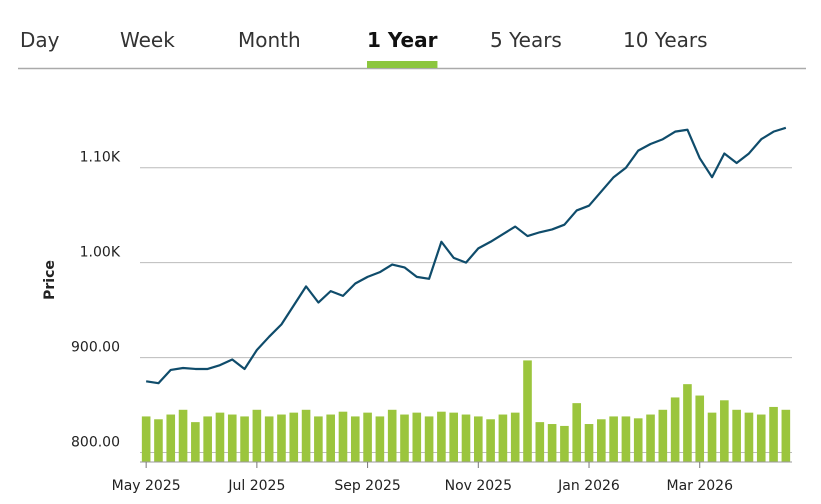 This screenshot has height=504, width=821. Describe the element at coordinates (478, 486) in the screenshot. I see `x-tick-label: Nov 2025` at that location.